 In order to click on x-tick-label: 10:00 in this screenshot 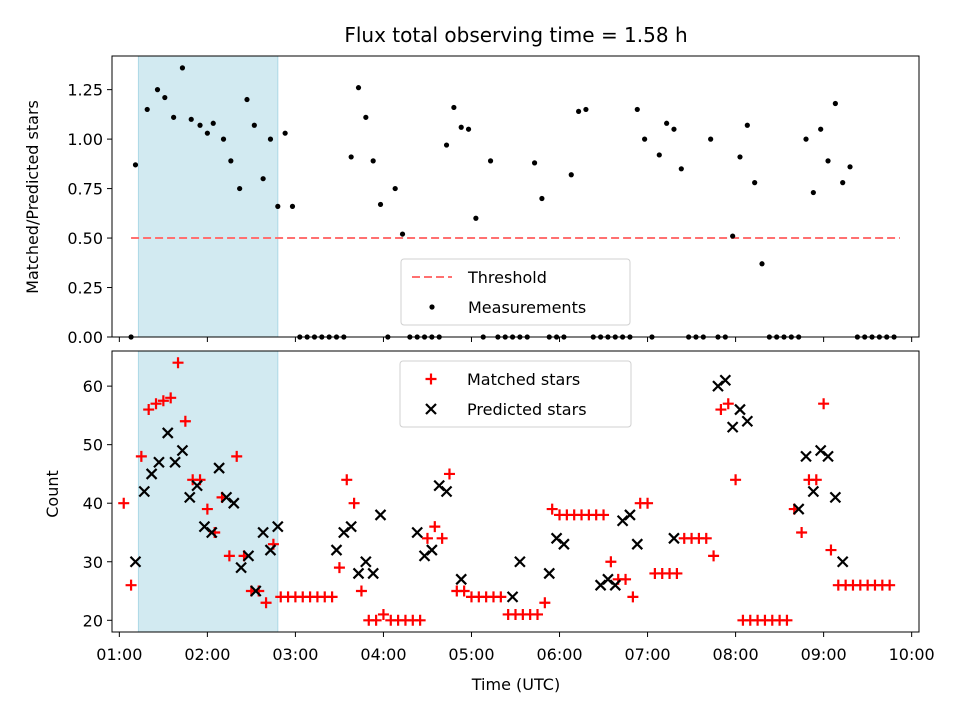, I will do `click(912, 654)`.